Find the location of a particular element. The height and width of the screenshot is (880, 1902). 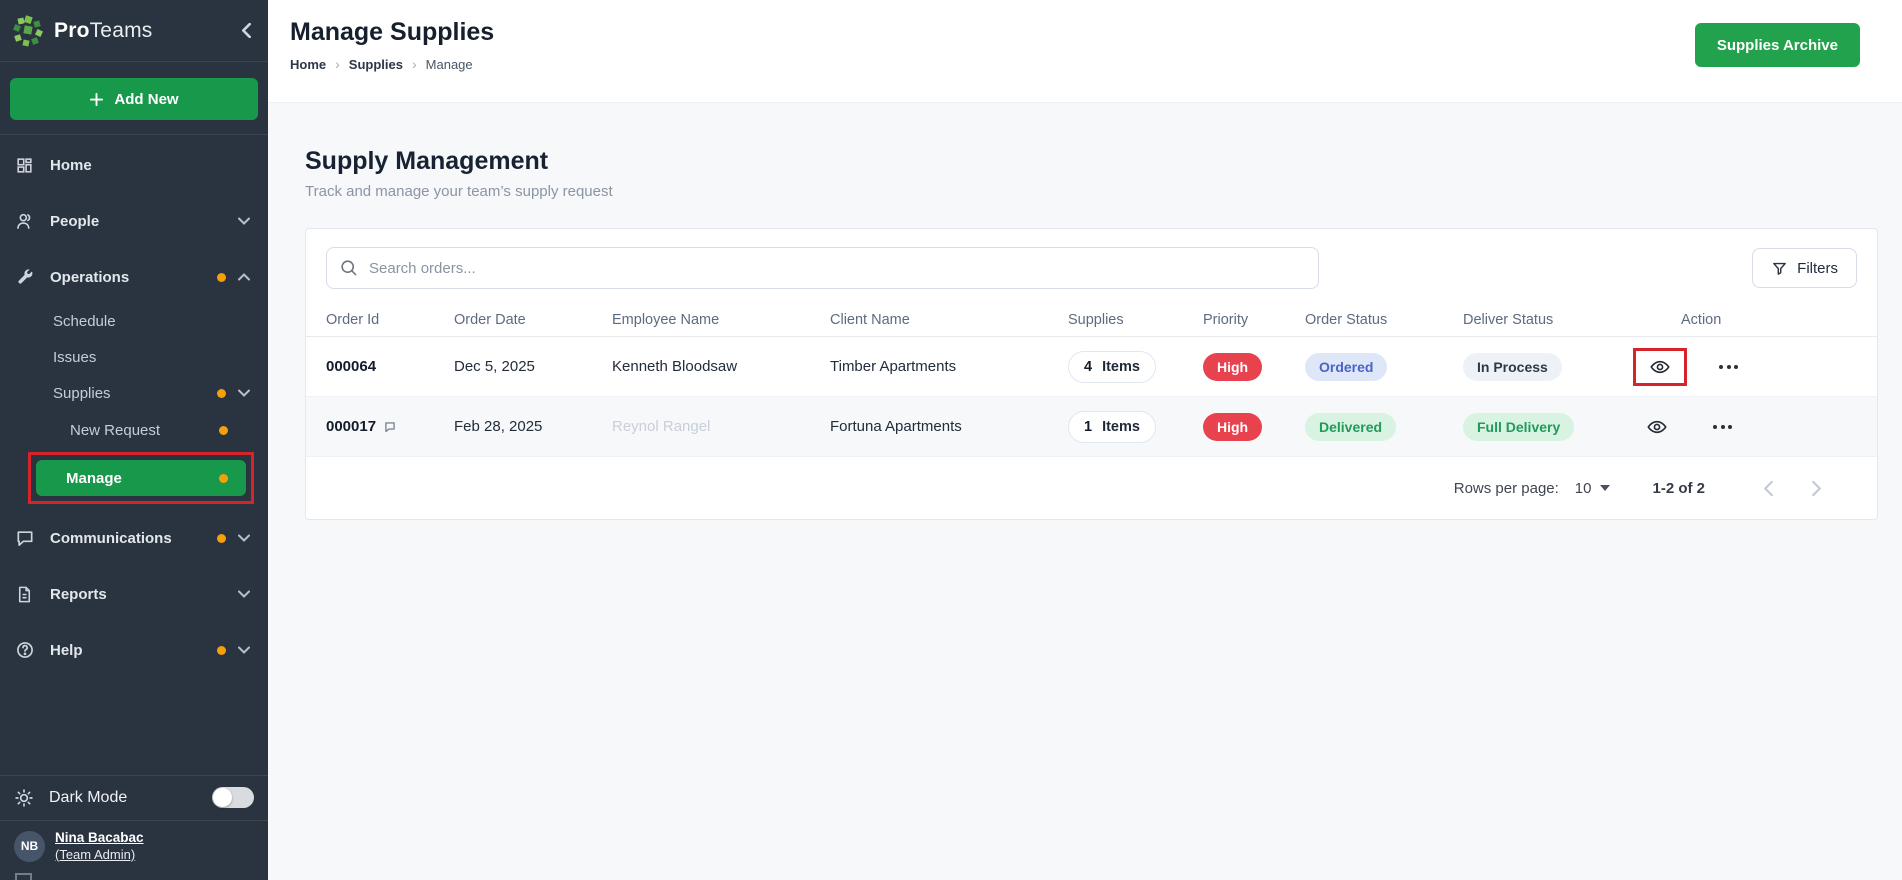

sidebar-item-people: People is located at coordinates (134, 221).